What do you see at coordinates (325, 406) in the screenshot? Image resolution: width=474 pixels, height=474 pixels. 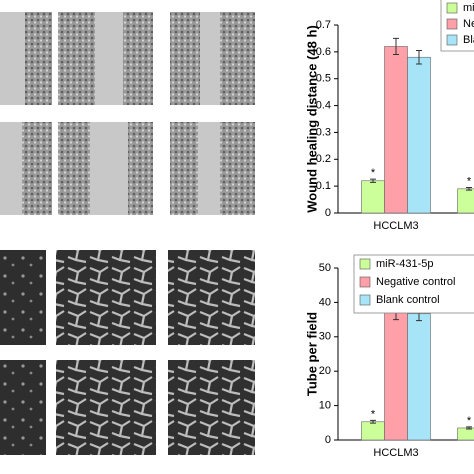 I see `y-tick-label: 10` at bounding box center [325, 406].